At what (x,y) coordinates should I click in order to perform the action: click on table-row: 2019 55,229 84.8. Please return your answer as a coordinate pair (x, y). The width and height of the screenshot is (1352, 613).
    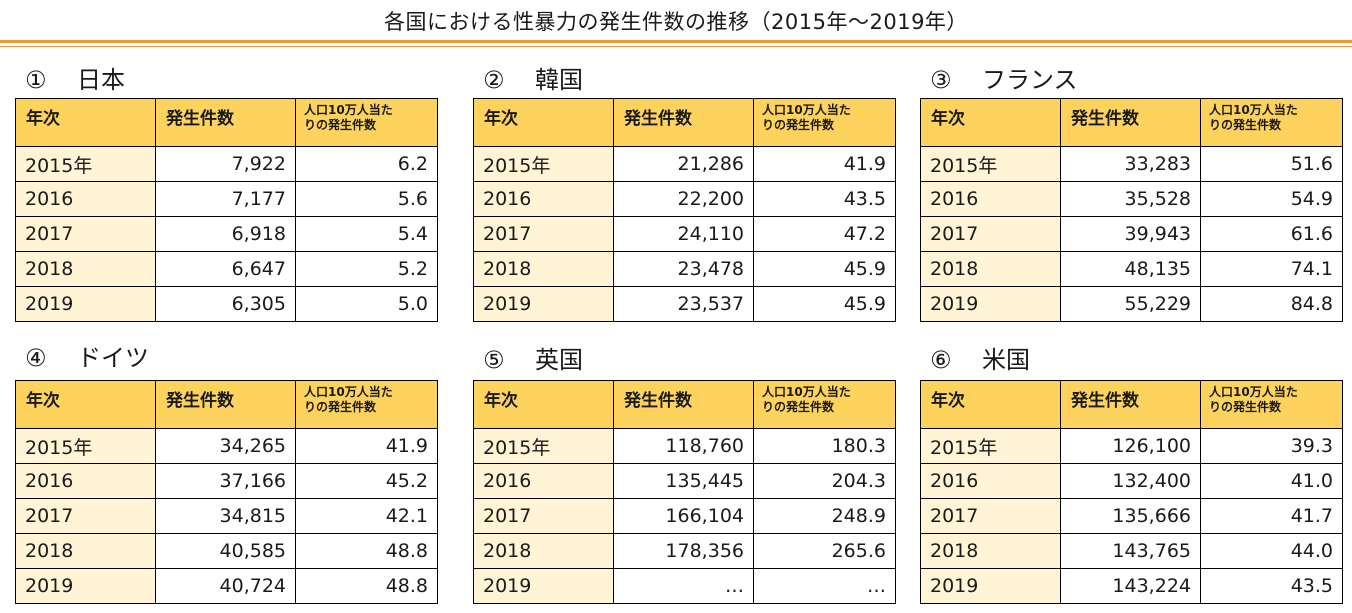
    Looking at the image, I should click on (1131, 304).